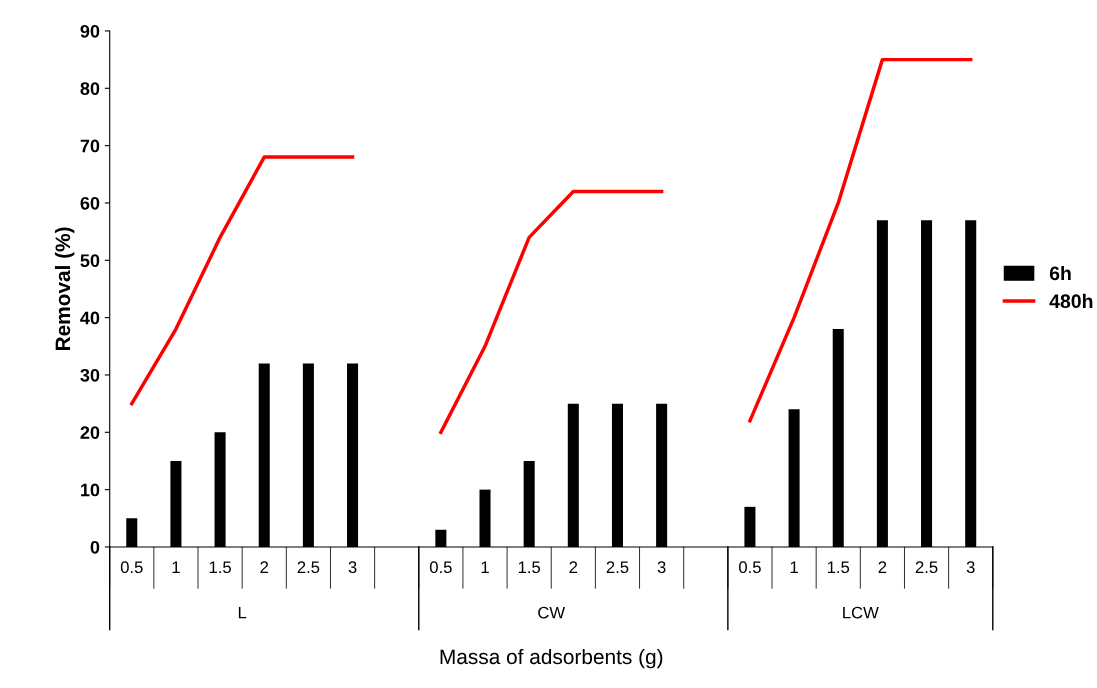 This screenshot has height=688, width=1097. I want to click on y-tick-label: 10, so click(90, 490).